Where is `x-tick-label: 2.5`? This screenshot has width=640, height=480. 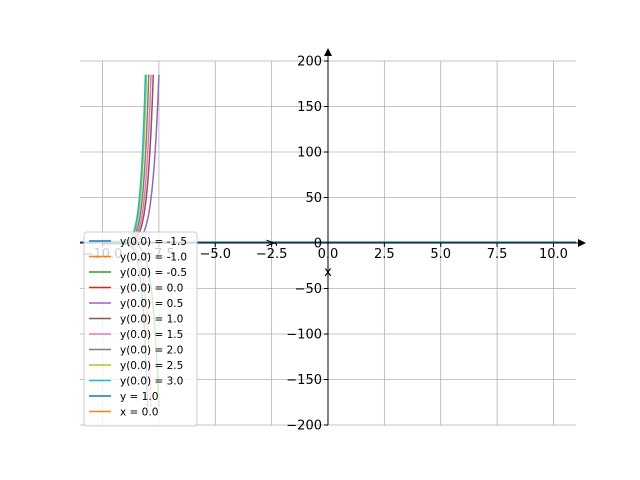
x-tick-label: 2.5 is located at coordinates (384, 254).